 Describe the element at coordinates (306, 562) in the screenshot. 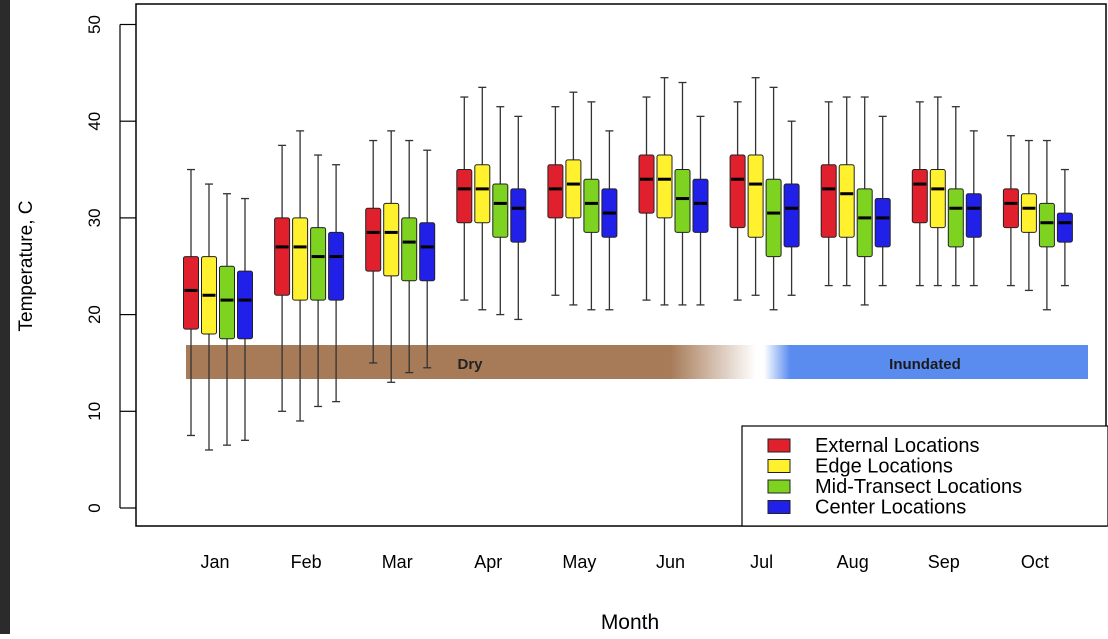

I see `x-tick-label: Feb` at that location.